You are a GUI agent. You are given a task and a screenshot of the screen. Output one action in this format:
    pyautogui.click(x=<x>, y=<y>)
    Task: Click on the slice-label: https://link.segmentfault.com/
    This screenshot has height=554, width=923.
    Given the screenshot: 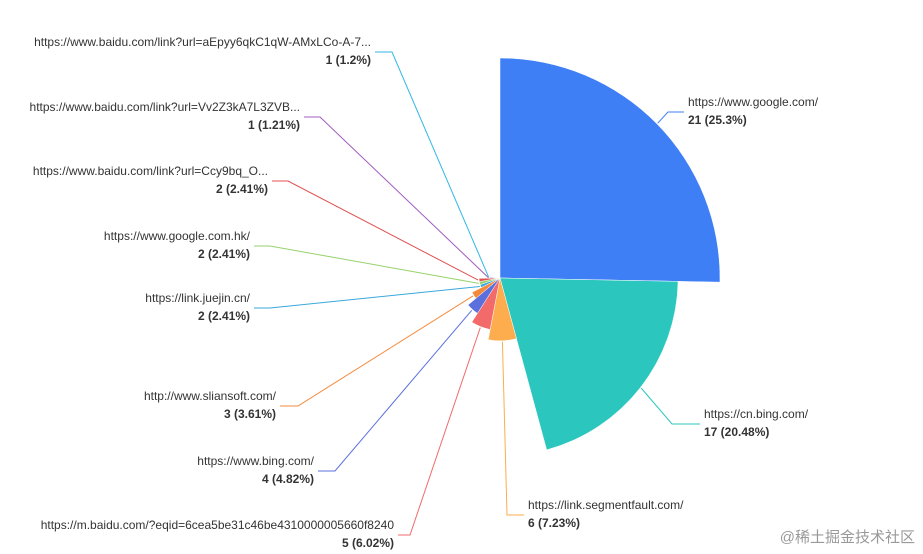 What is the action you would take?
    pyautogui.click(x=606, y=505)
    